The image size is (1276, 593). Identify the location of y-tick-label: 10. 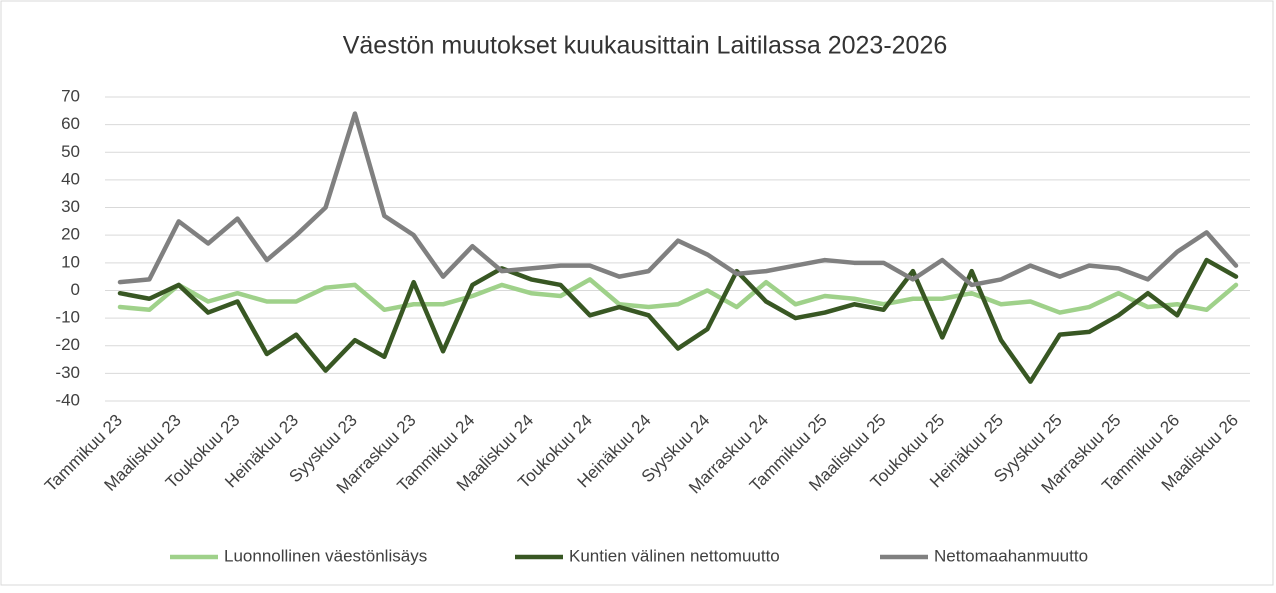
(70, 261).